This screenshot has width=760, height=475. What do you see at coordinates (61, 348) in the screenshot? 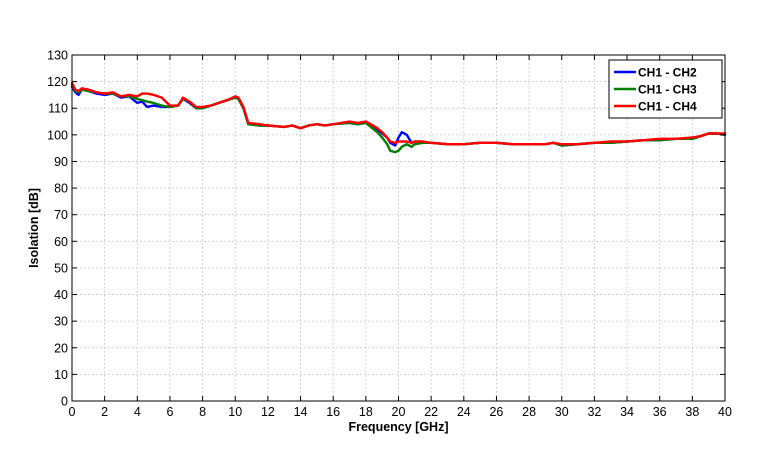
I see `y-tick-label: 20` at bounding box center [61, 348].